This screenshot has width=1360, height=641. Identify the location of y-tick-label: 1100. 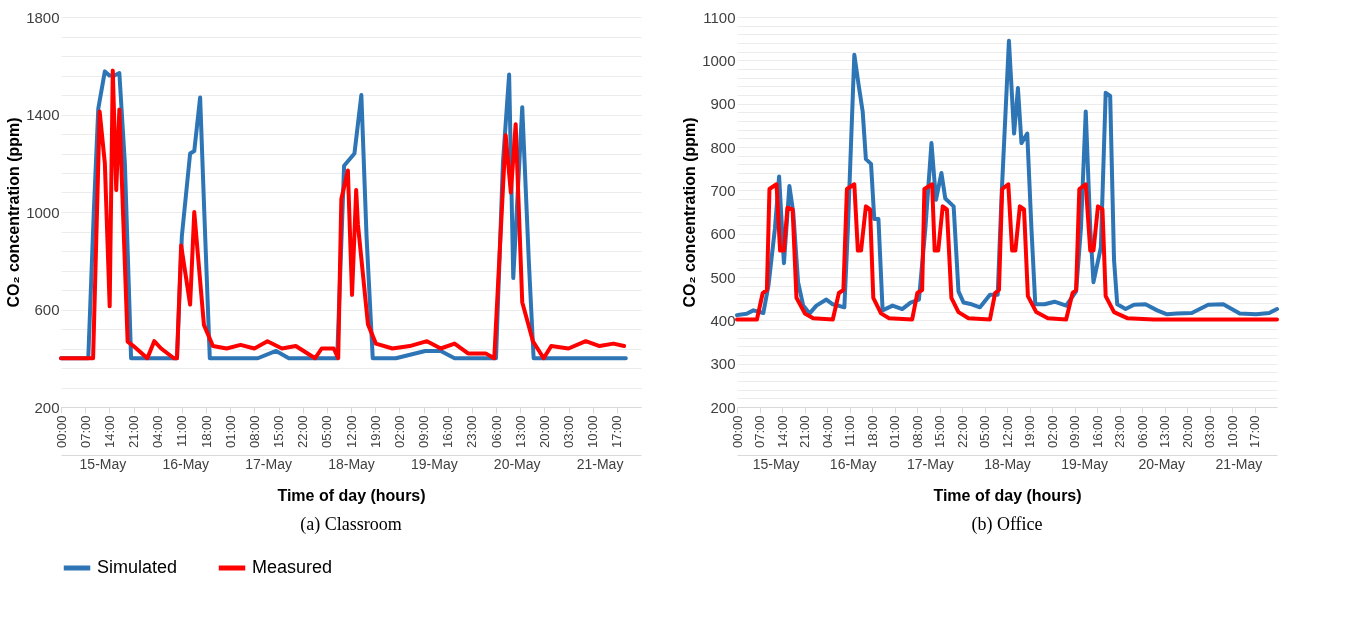
(719, 17).